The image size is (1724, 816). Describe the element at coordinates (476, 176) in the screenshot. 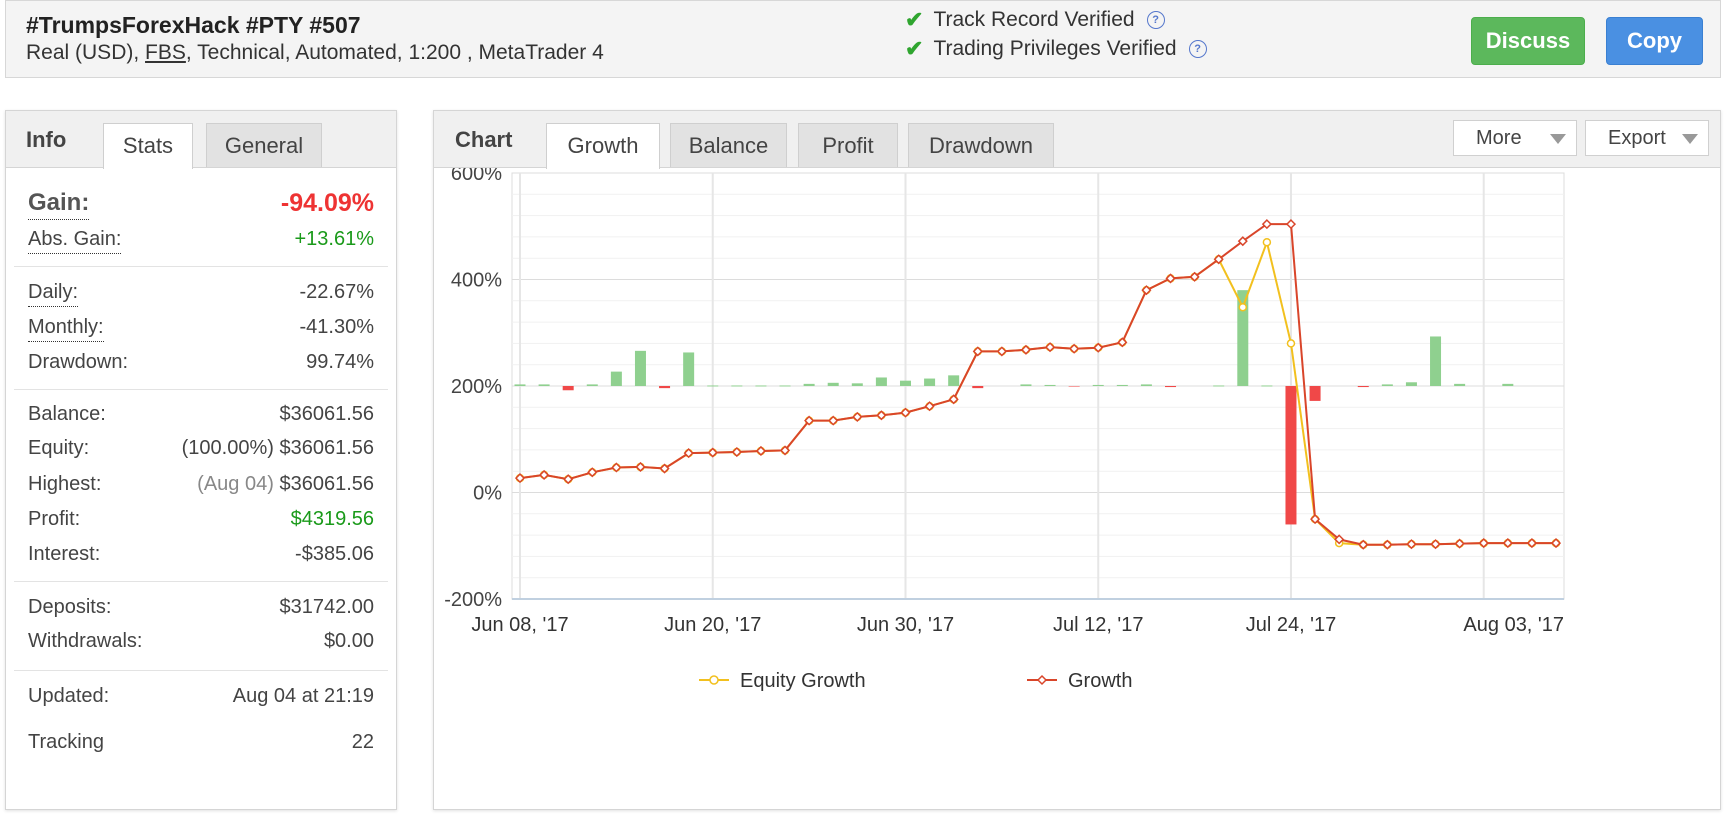

I see `y-tick-label: 600%` at that location.